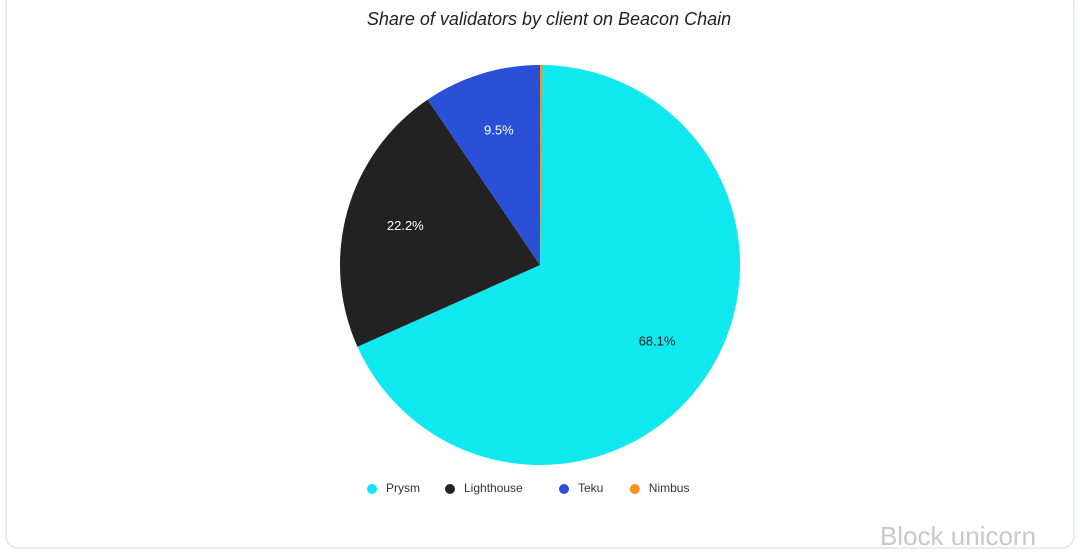 This screenshot has width=1080, height=553. Describe the element at coordinates (403, 488) in the screenshot. I see `legend-label: Prysm` at that location.